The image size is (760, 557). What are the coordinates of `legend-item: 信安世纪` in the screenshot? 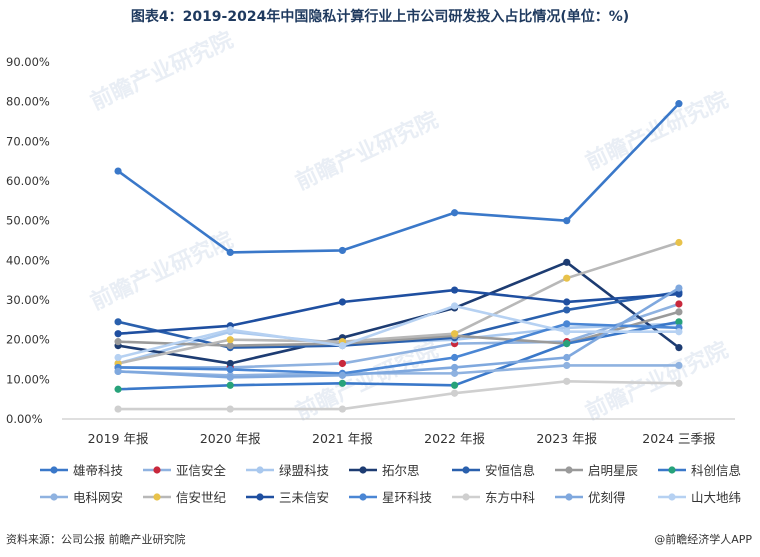 It's located at (185, 497).